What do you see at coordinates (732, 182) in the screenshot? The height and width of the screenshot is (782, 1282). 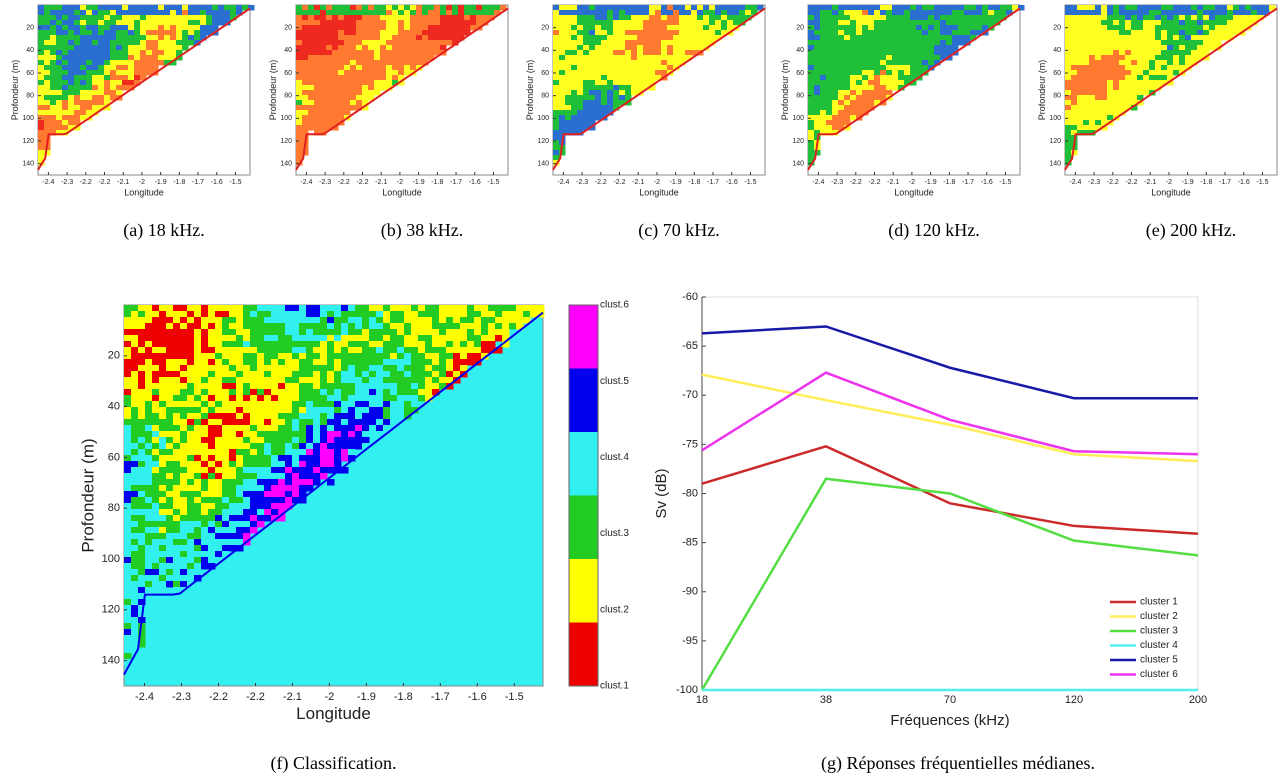 I see `x-tick-label: -1.6` at bounding box center [732, 182].